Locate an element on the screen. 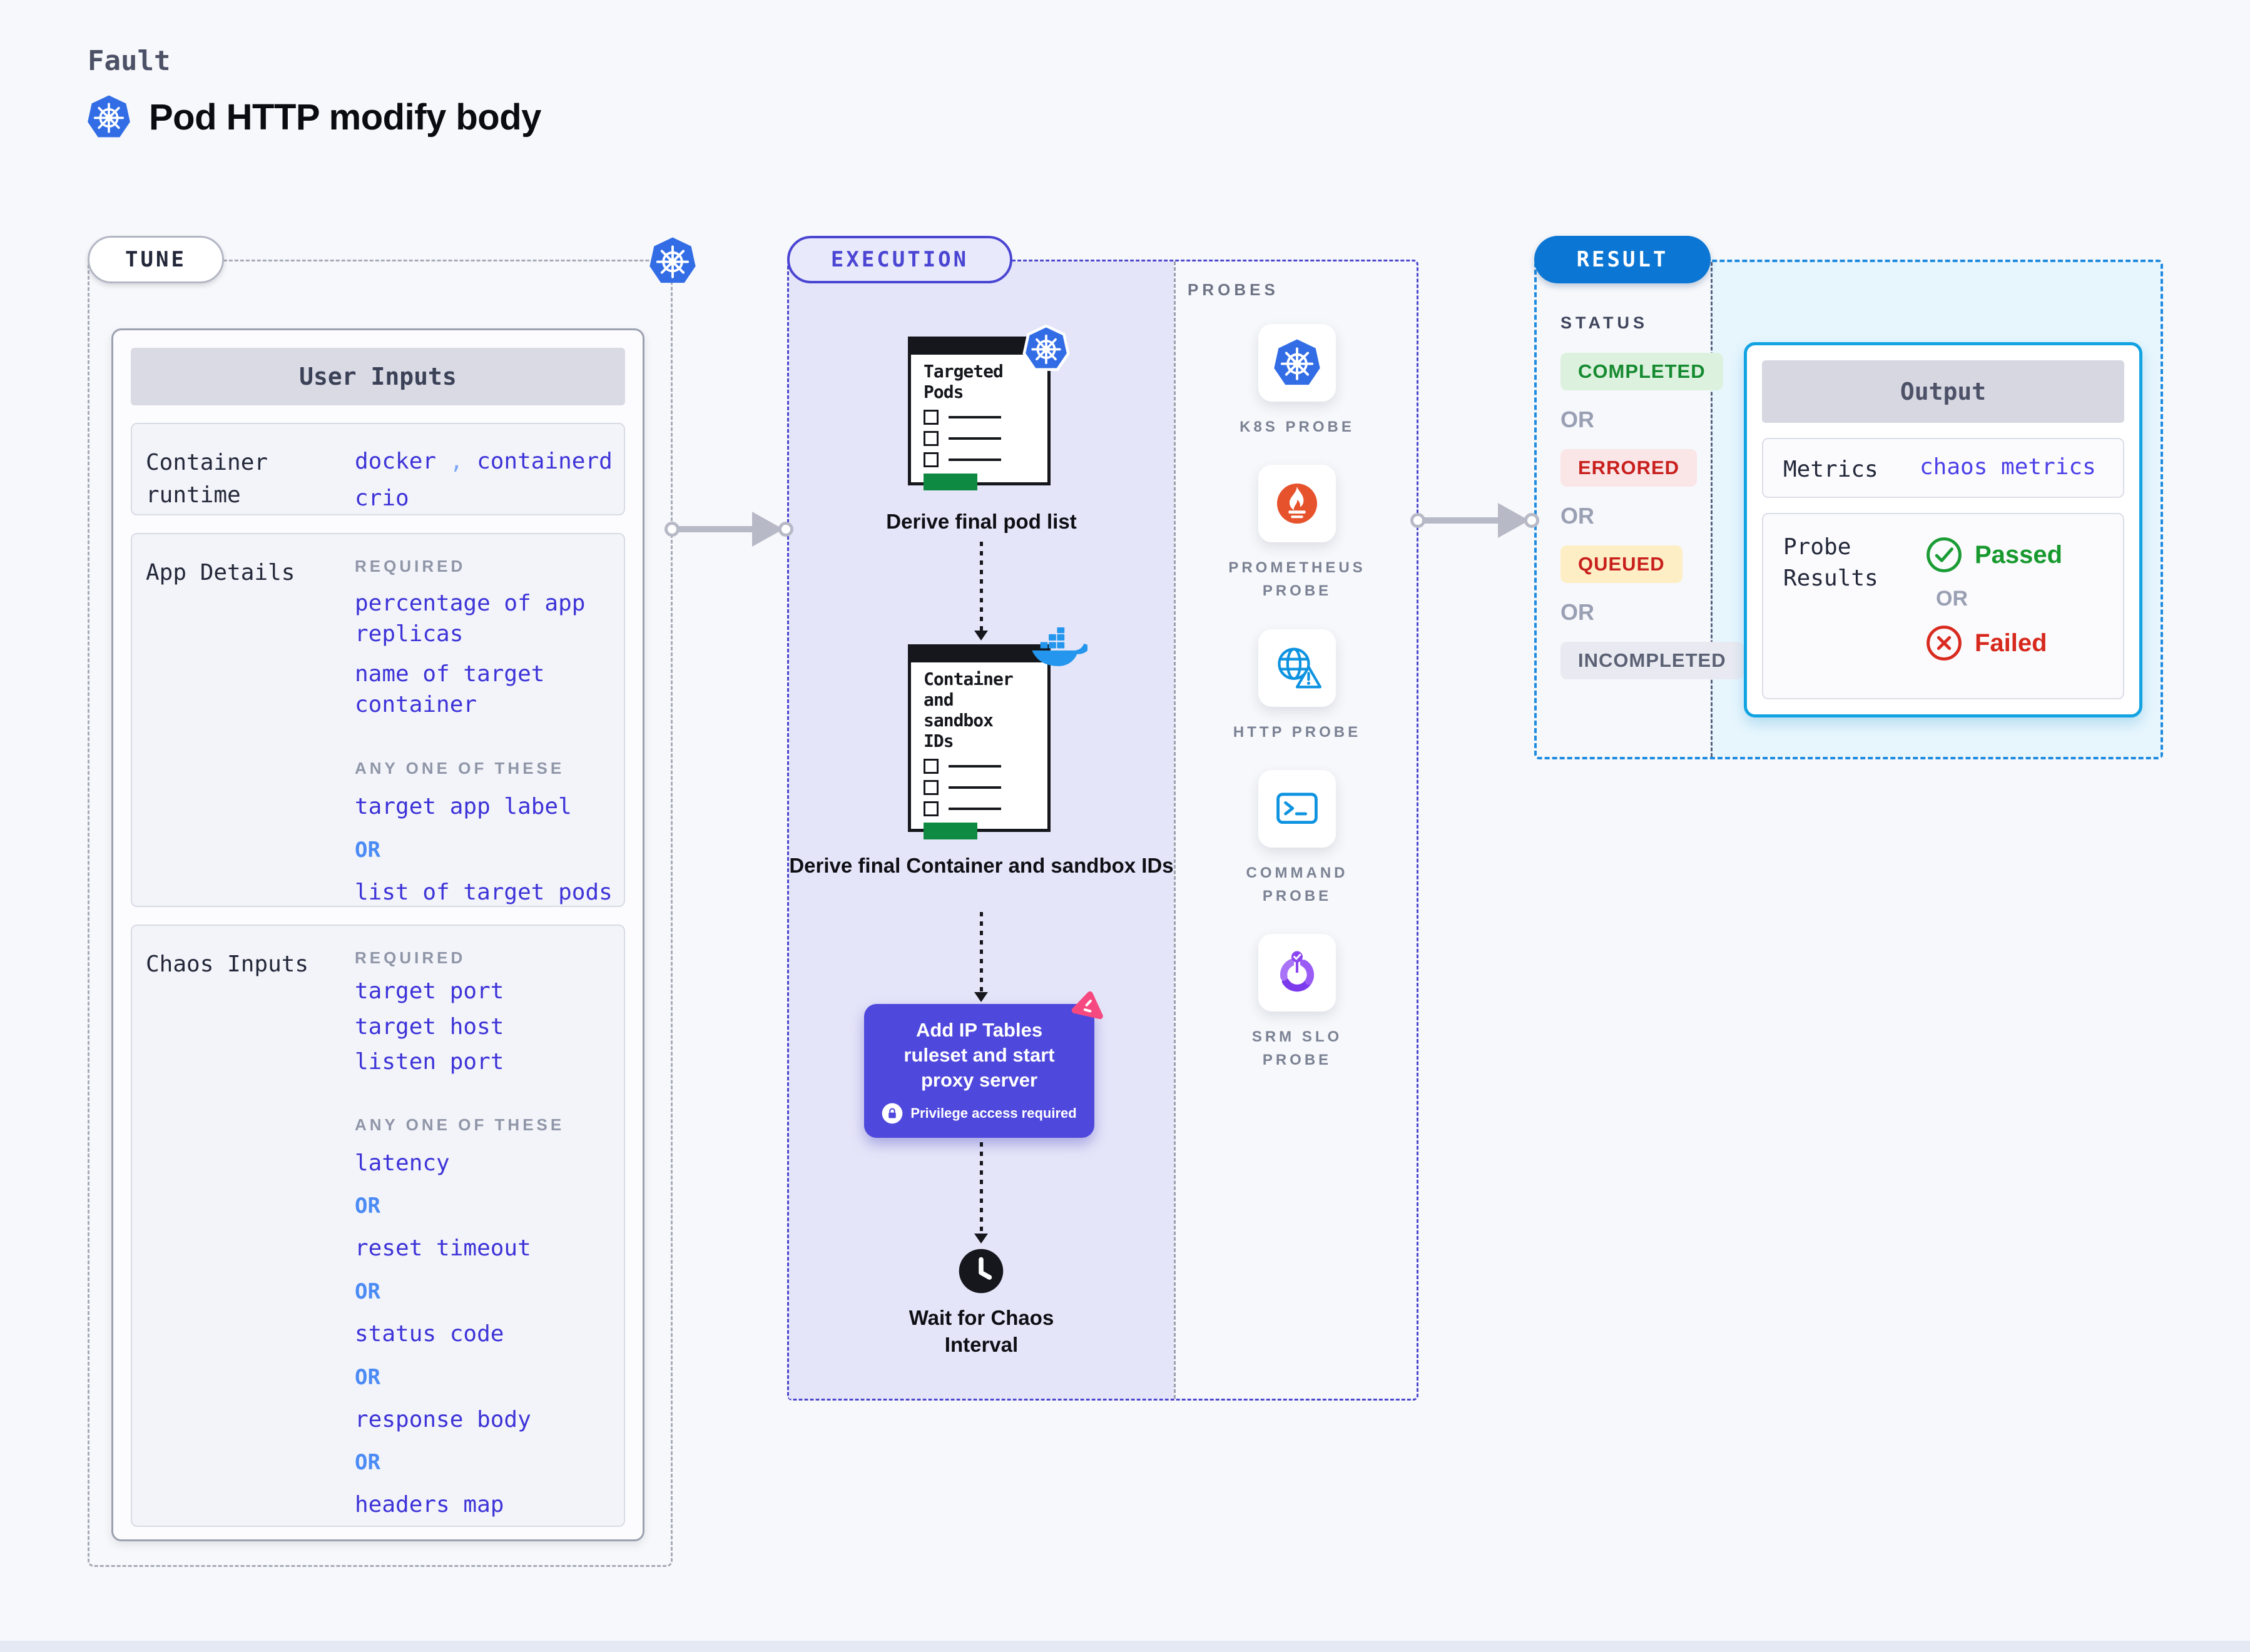 The image size is (2250, 1652). clock-icon is located at coordinates (981, 1271).